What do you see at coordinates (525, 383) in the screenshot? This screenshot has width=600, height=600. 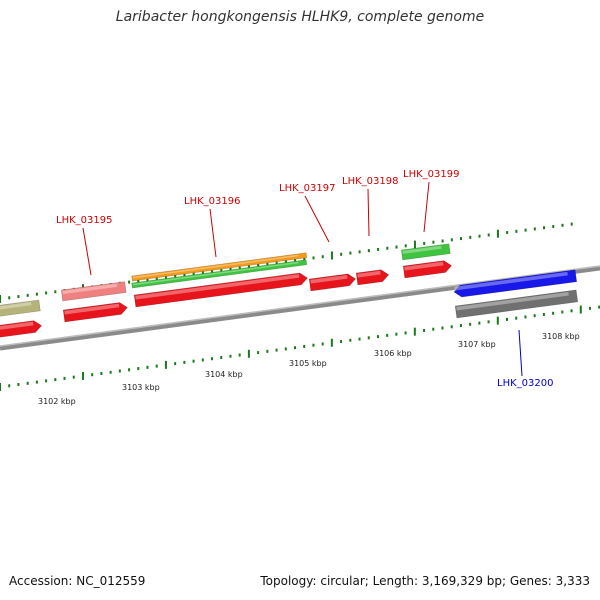 I see `gene-label: LHK_03200` at bounding box center [525, 383].